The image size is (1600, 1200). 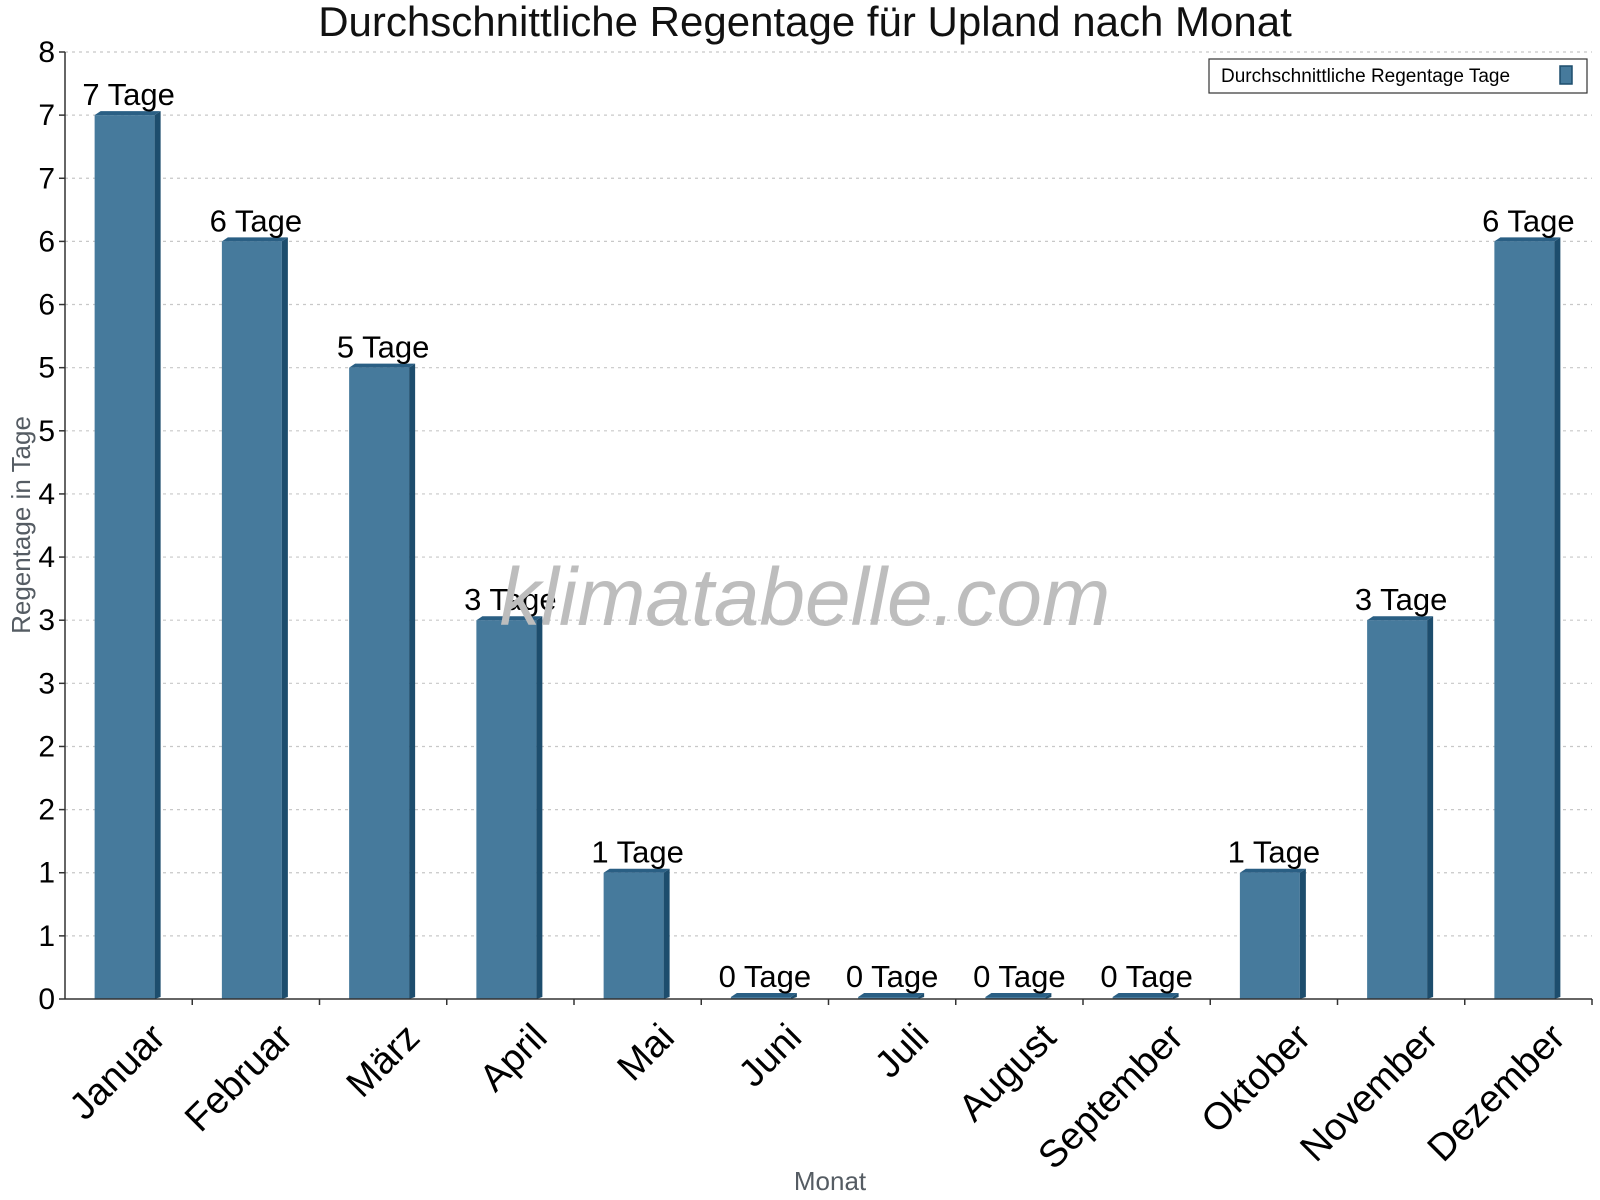 I want to click on x-tick-label: Januar, so click(x=118, y=1072).